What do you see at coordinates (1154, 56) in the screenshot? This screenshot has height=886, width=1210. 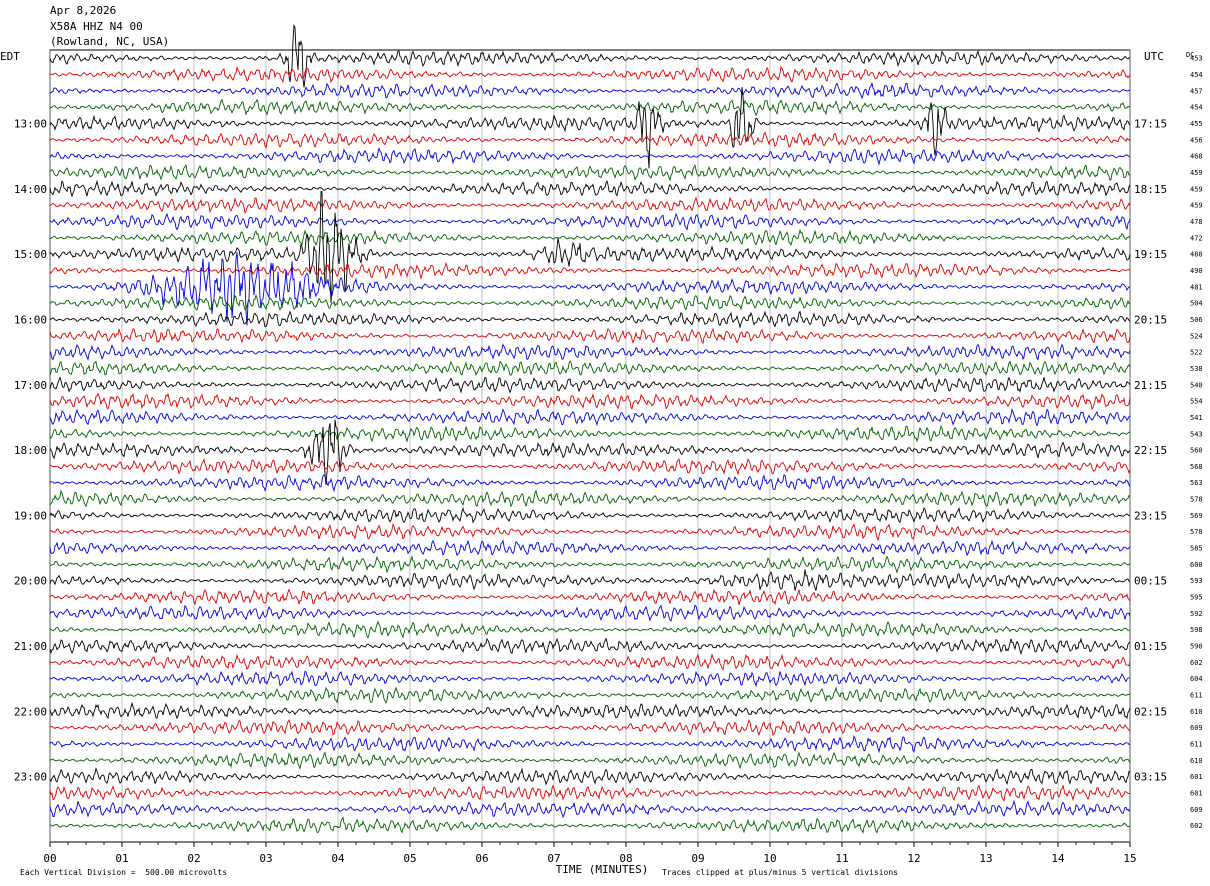 I see `utc-axis-label: UTC` at bounding box center [1154, 56].